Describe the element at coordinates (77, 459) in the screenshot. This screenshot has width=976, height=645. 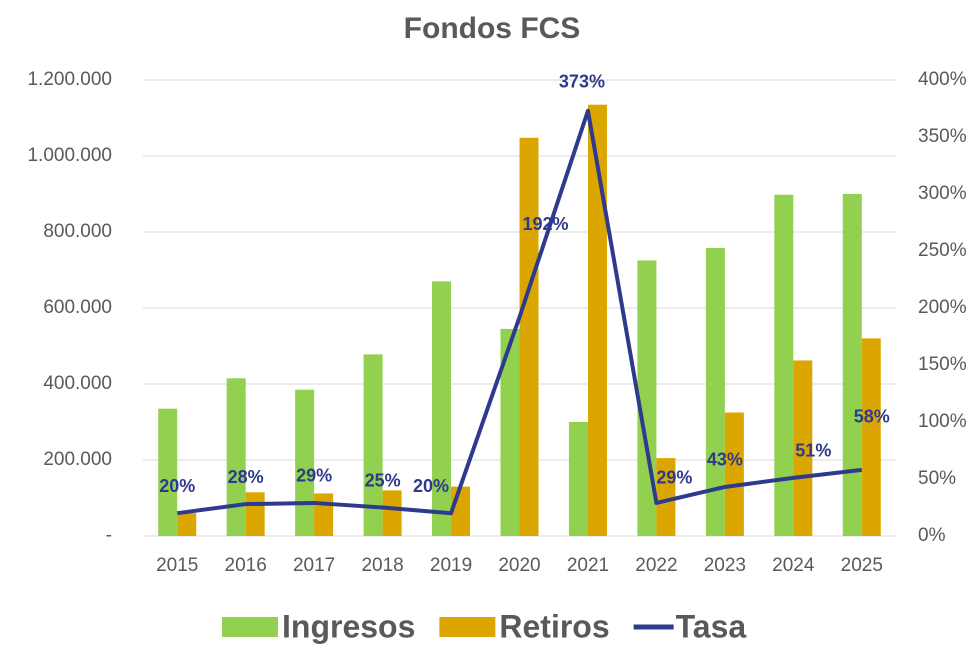
I see `y-tick-label: 200.000` at that location.